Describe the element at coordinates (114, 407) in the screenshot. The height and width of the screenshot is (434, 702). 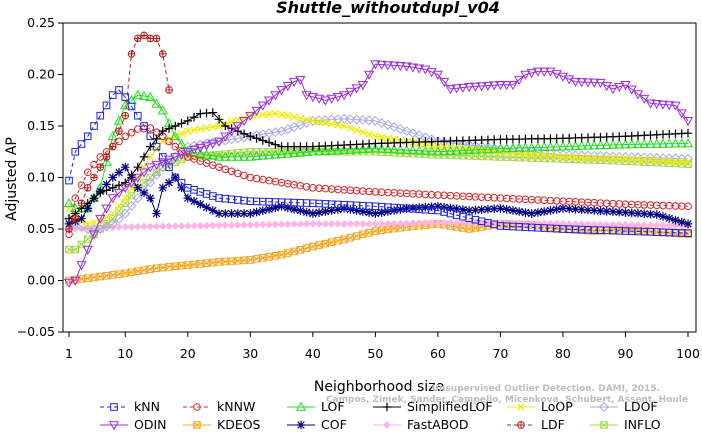
I see `legend-swatch-marker` at that location.